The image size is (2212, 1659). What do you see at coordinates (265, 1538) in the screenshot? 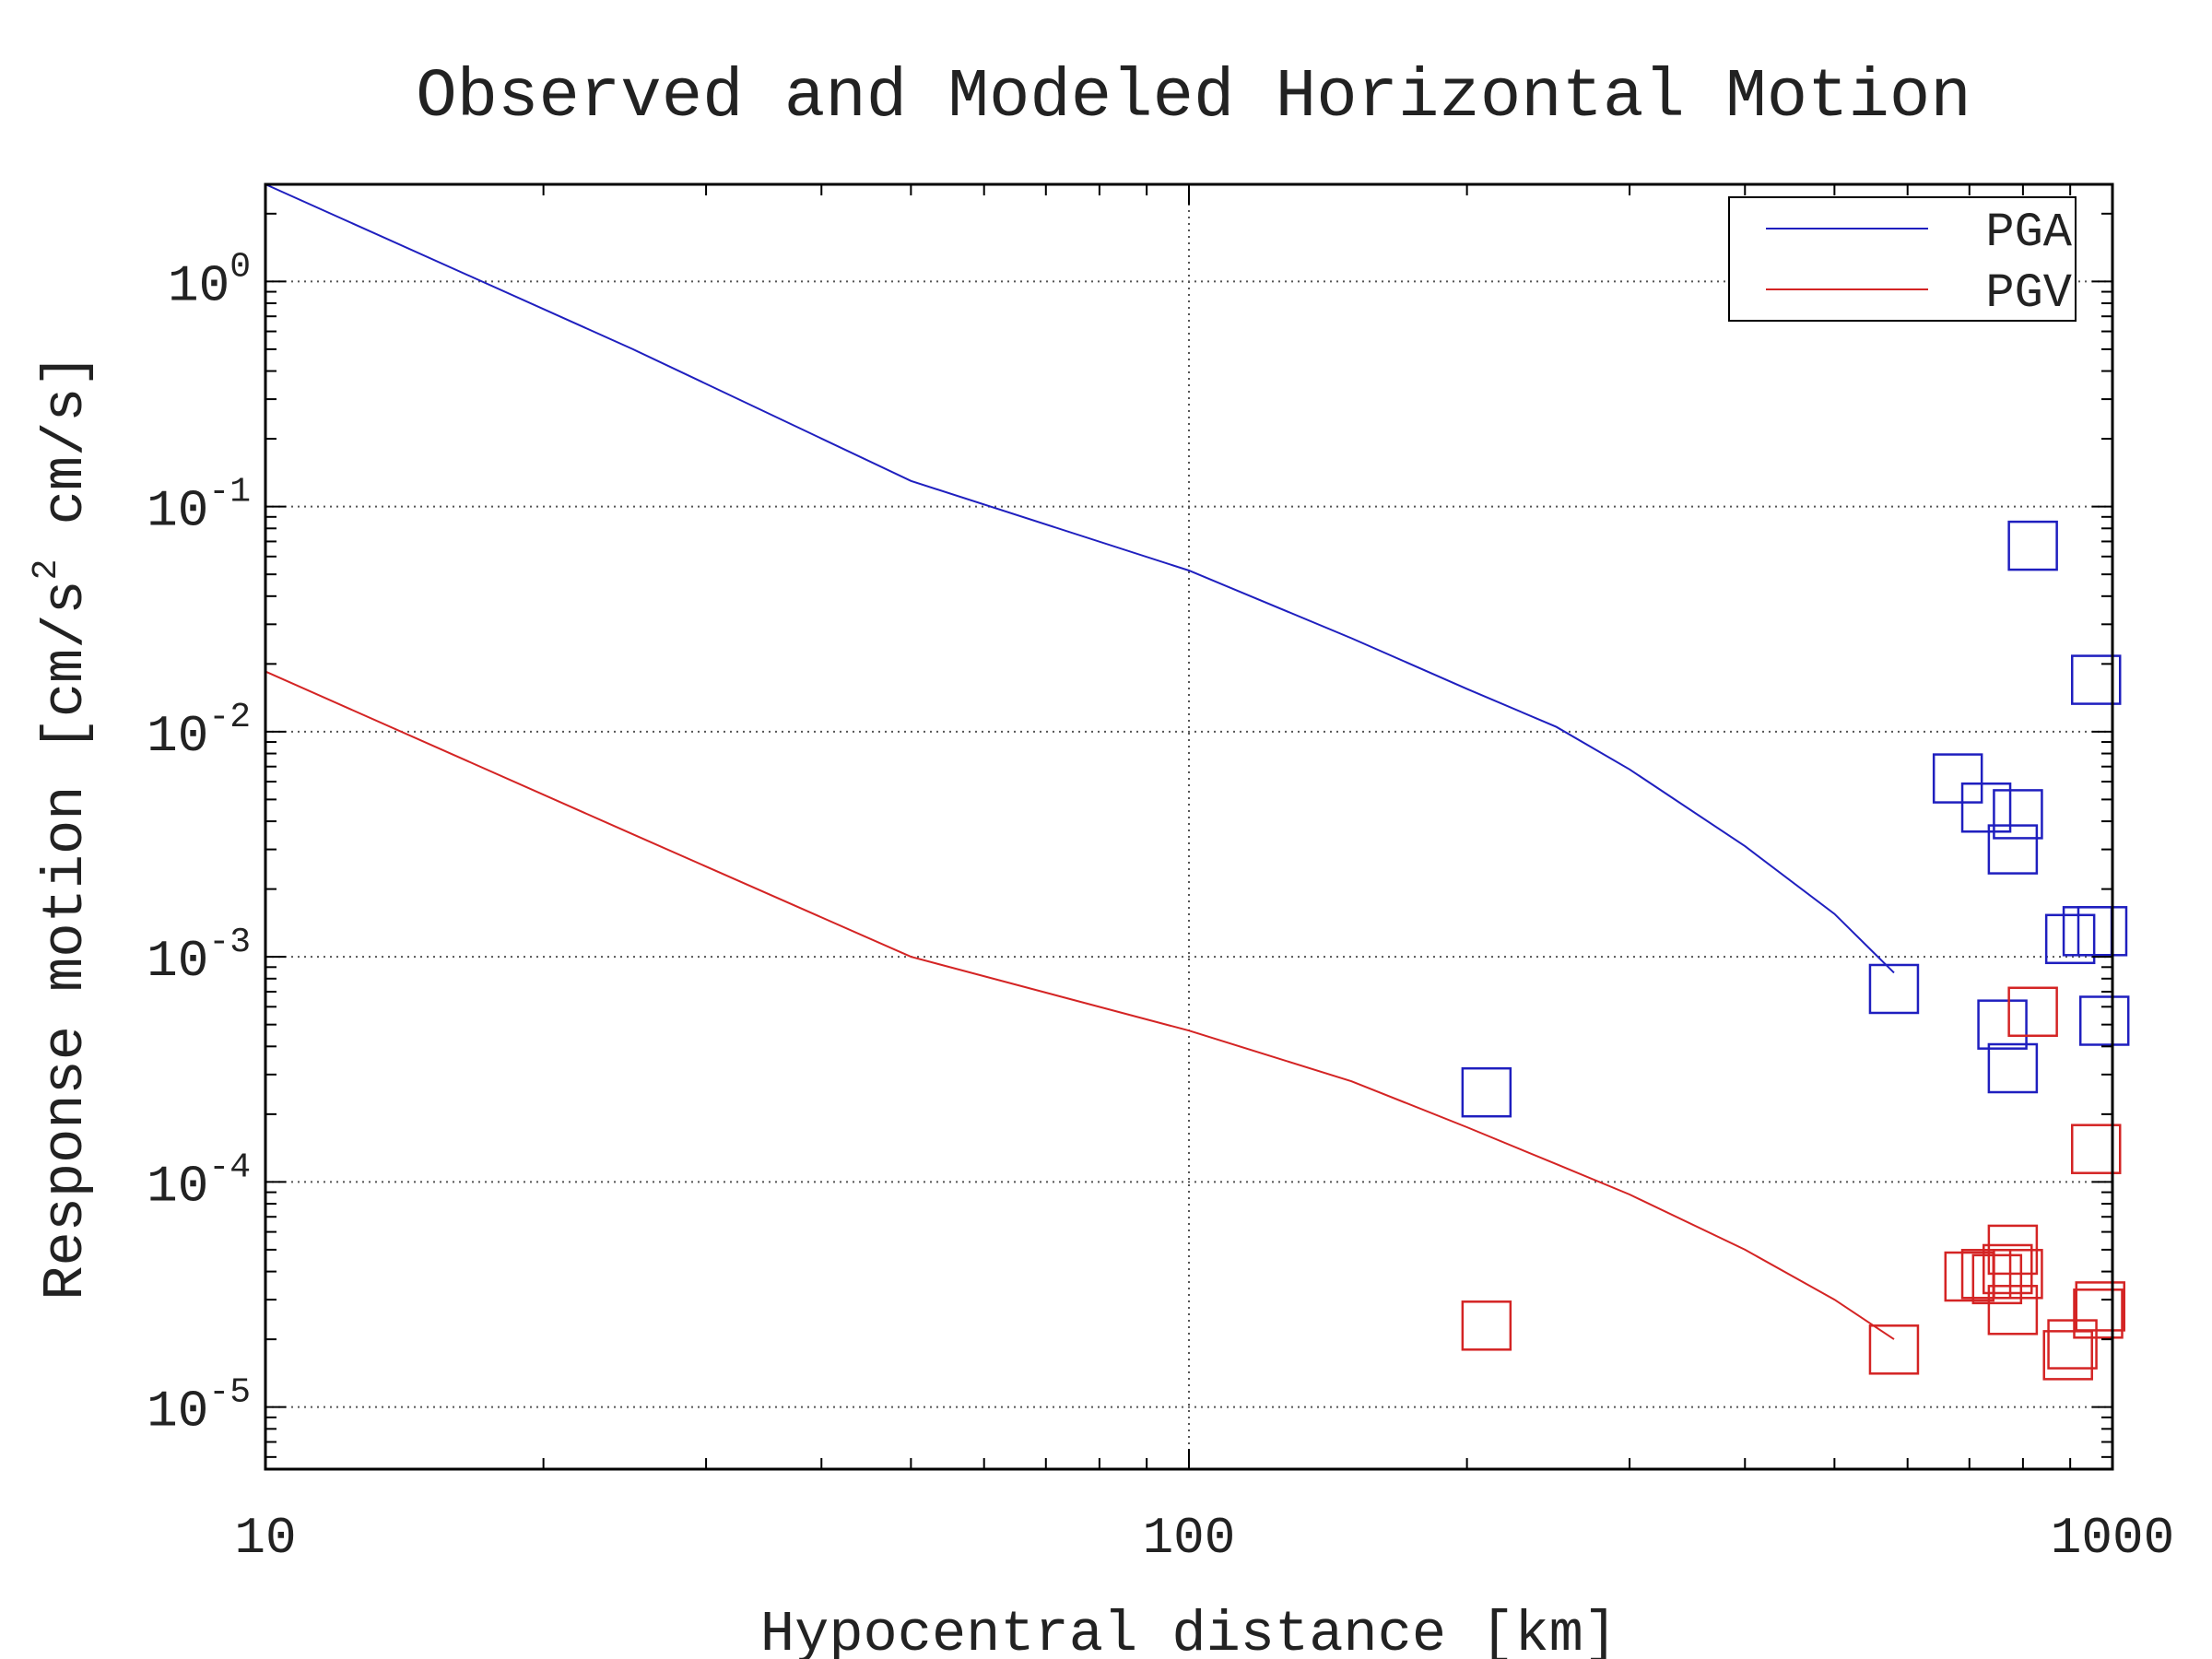
I see `x-tick-label: 10` at bounding box center [265, 1538].